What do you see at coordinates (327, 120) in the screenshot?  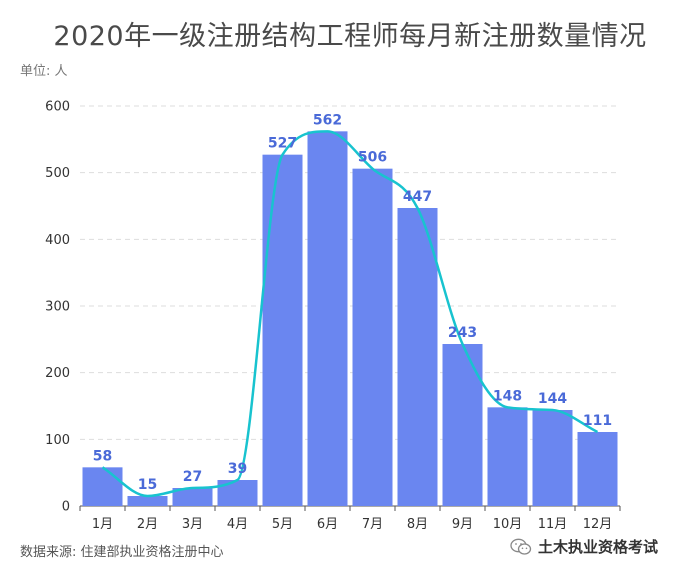 I see `data-label: 562` at bounding box center [327, 120].